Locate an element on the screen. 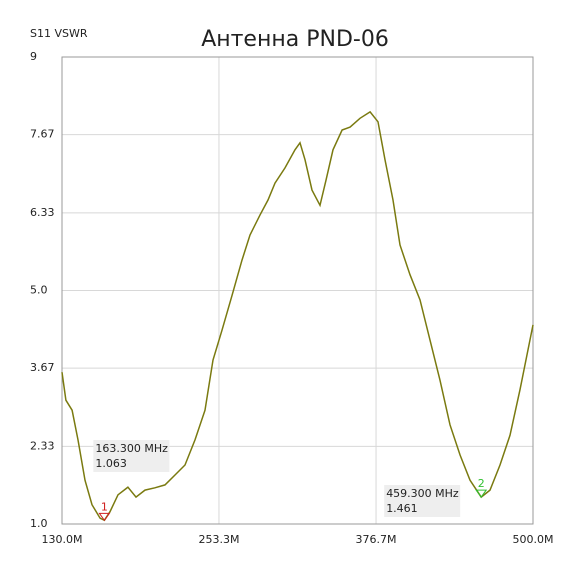  marker-label: 1 is located at coordinates (104, 506).